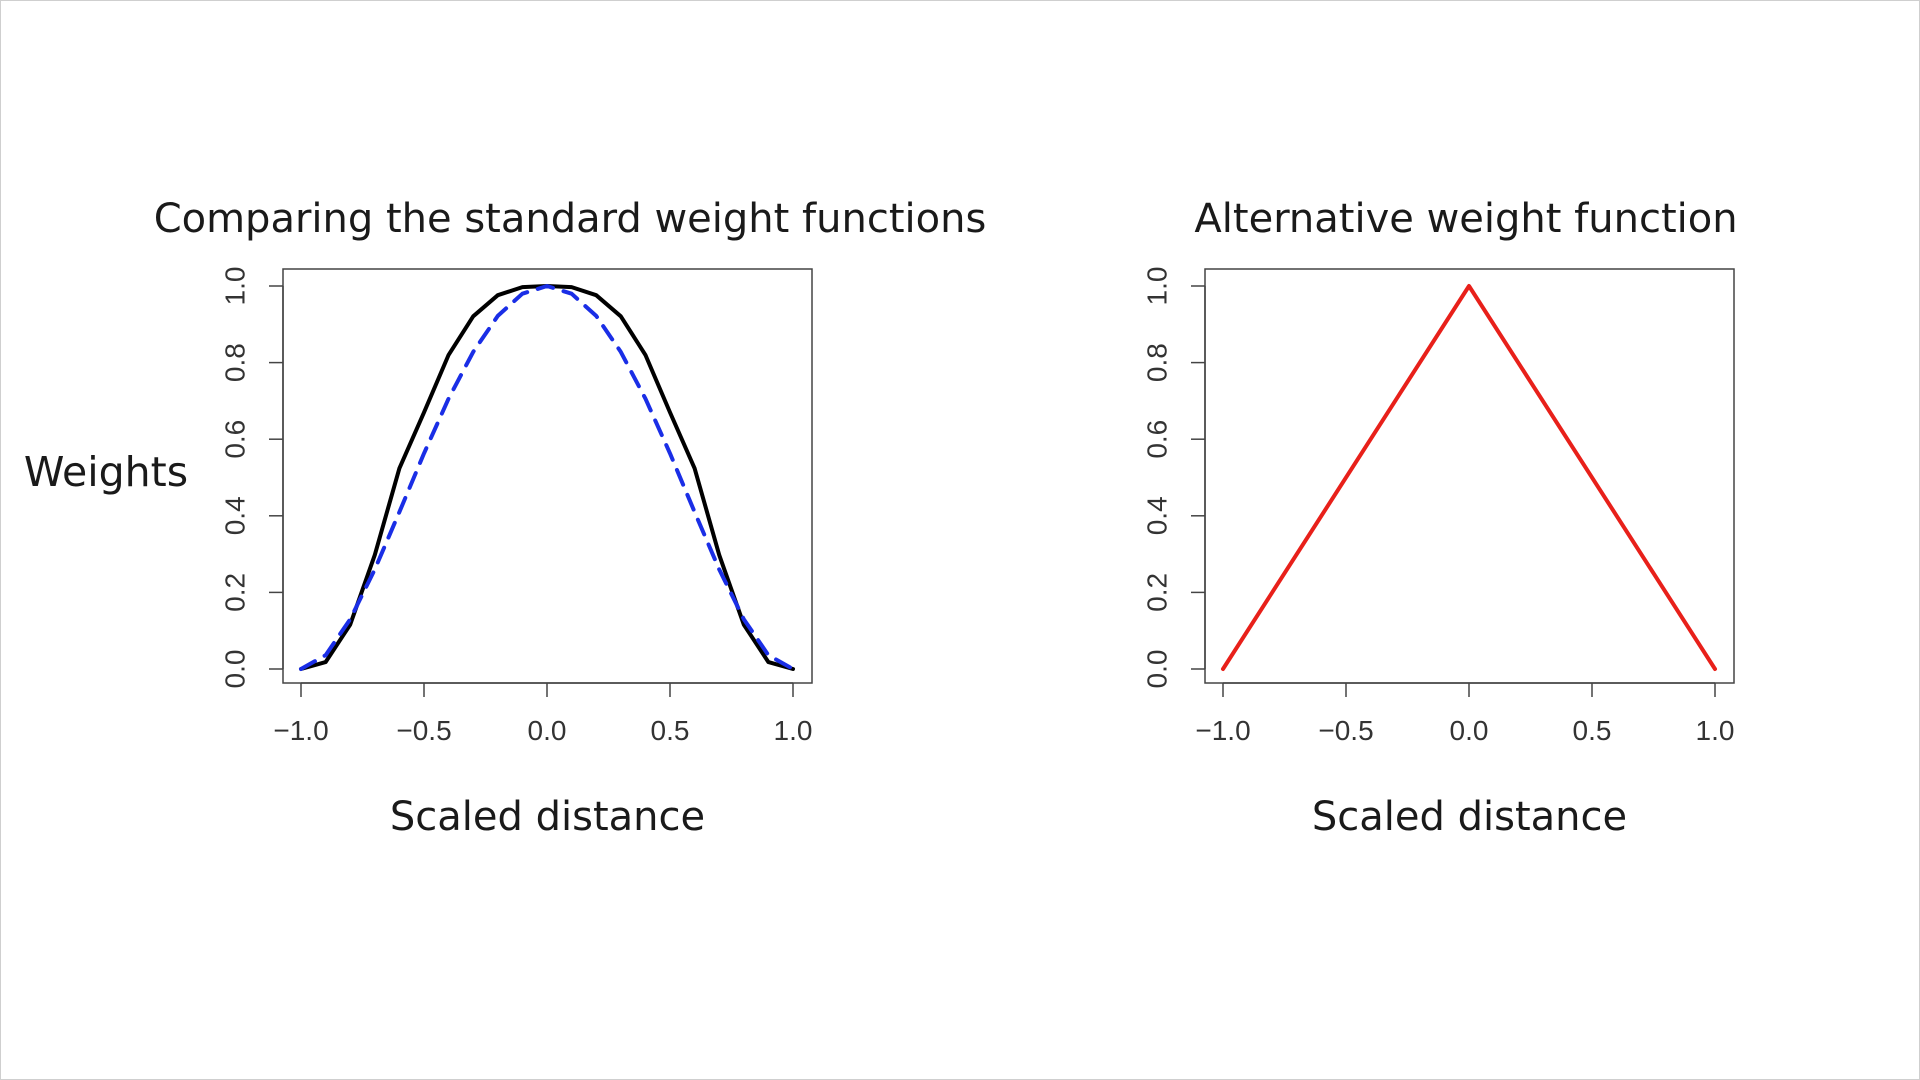 This screenshot has height=1080, width=1920. Describe the element at coordinates (106, 472) in the screenshot. I see `shared-y-axis-label: Weights` at that location.